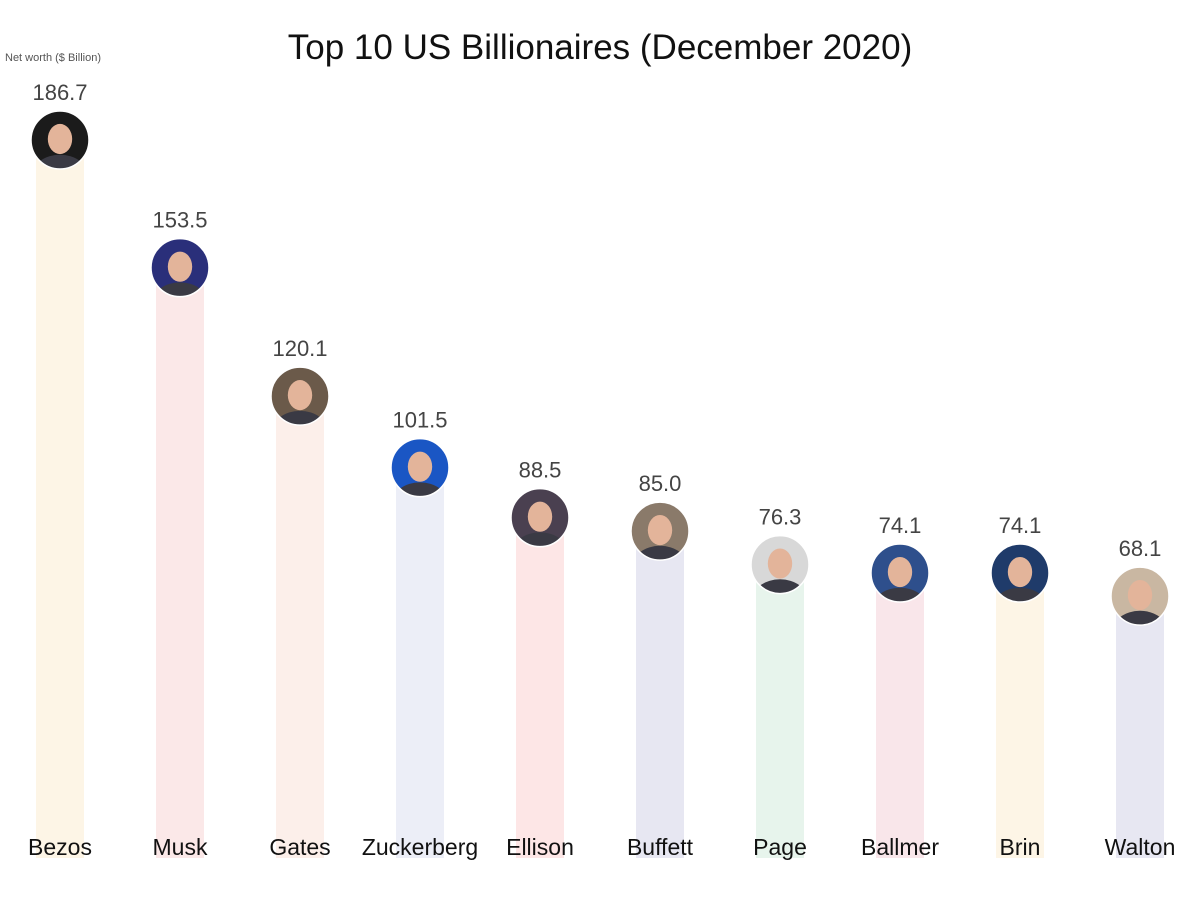 This screenshot has height=900, width=1200. I want to click on category-label-musk: Musk, so click(180, 847).